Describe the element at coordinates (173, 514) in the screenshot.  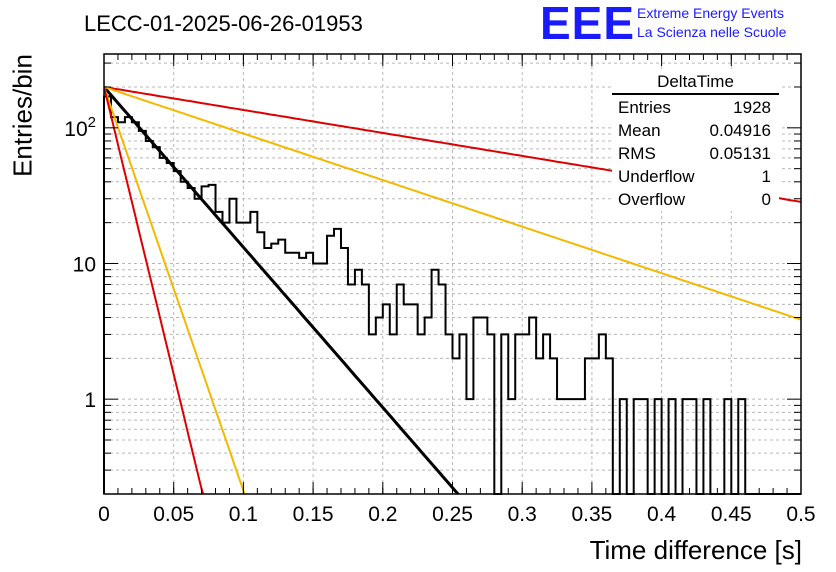
I see `x-tick-label: 0.05` at that location.